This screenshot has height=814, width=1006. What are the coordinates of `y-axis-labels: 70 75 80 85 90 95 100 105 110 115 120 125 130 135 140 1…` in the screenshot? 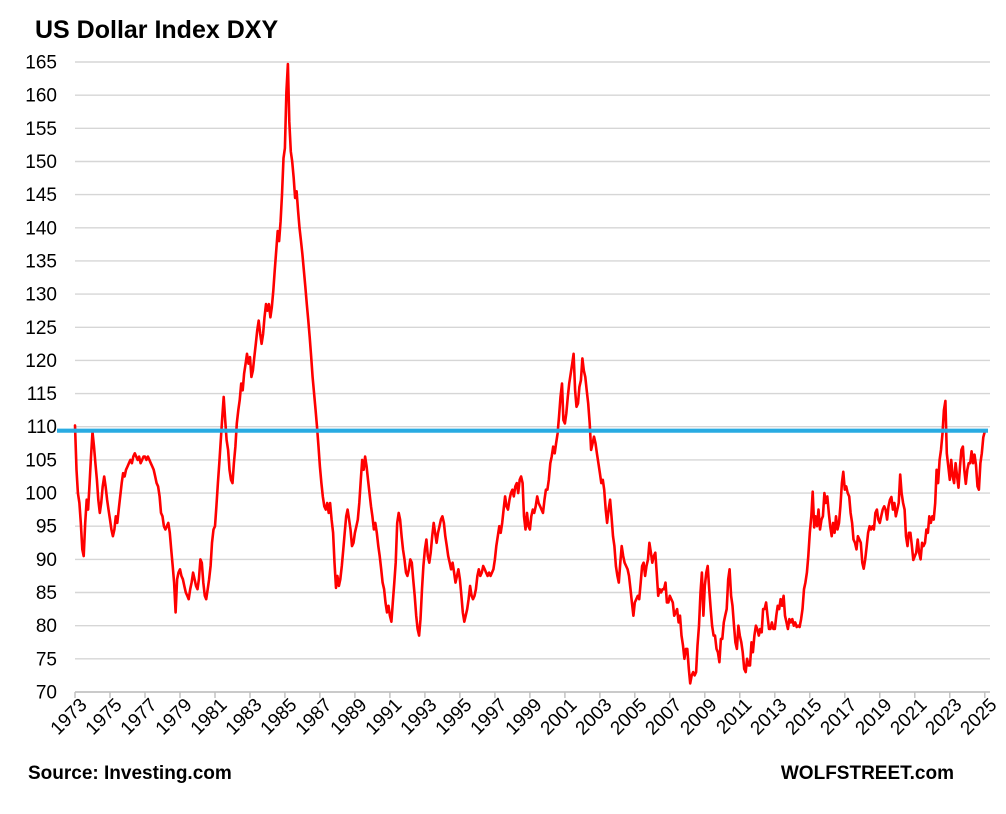 It's located at (41, 378).